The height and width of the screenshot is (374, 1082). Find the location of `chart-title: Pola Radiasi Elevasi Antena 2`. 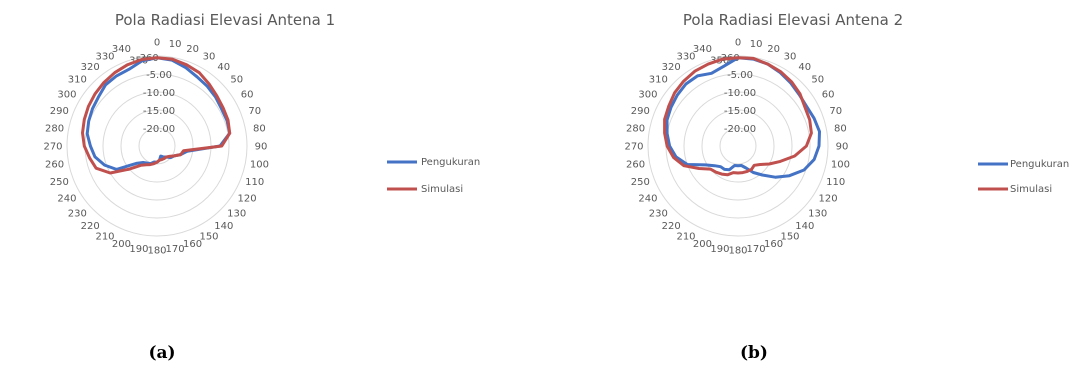

chart-title: Pola Radiasi Elevasi Antena 2 is located at coordinates (793, 20).